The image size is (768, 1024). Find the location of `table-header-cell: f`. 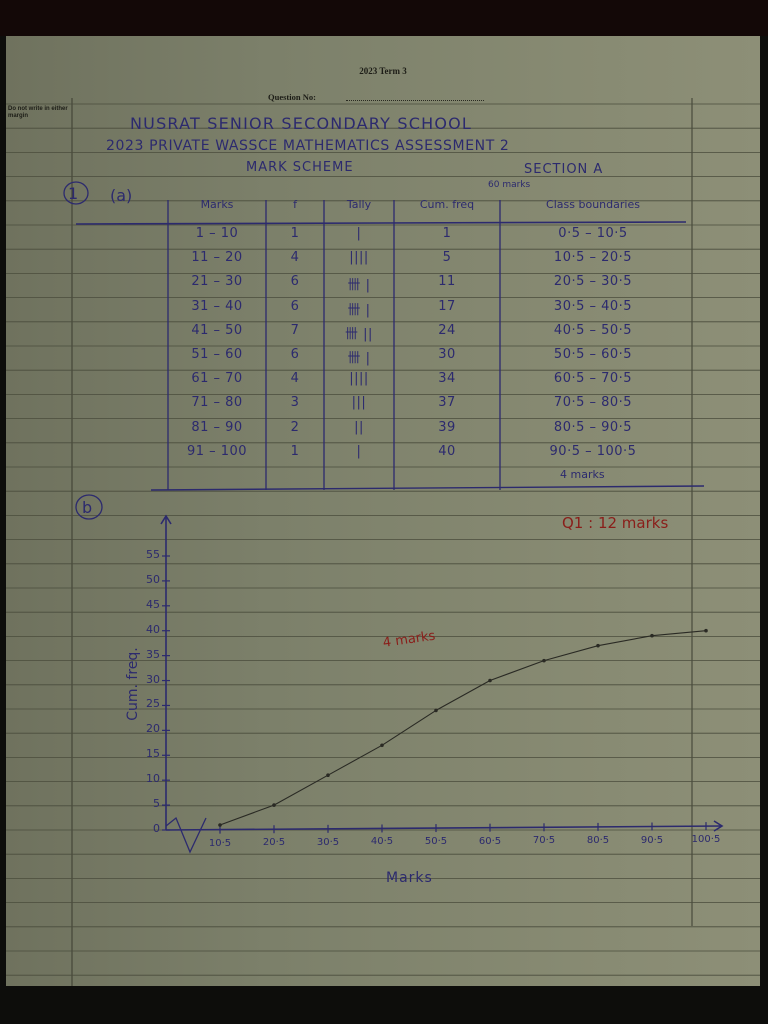

table-header-cell: f is located at coordinates (295, 204).